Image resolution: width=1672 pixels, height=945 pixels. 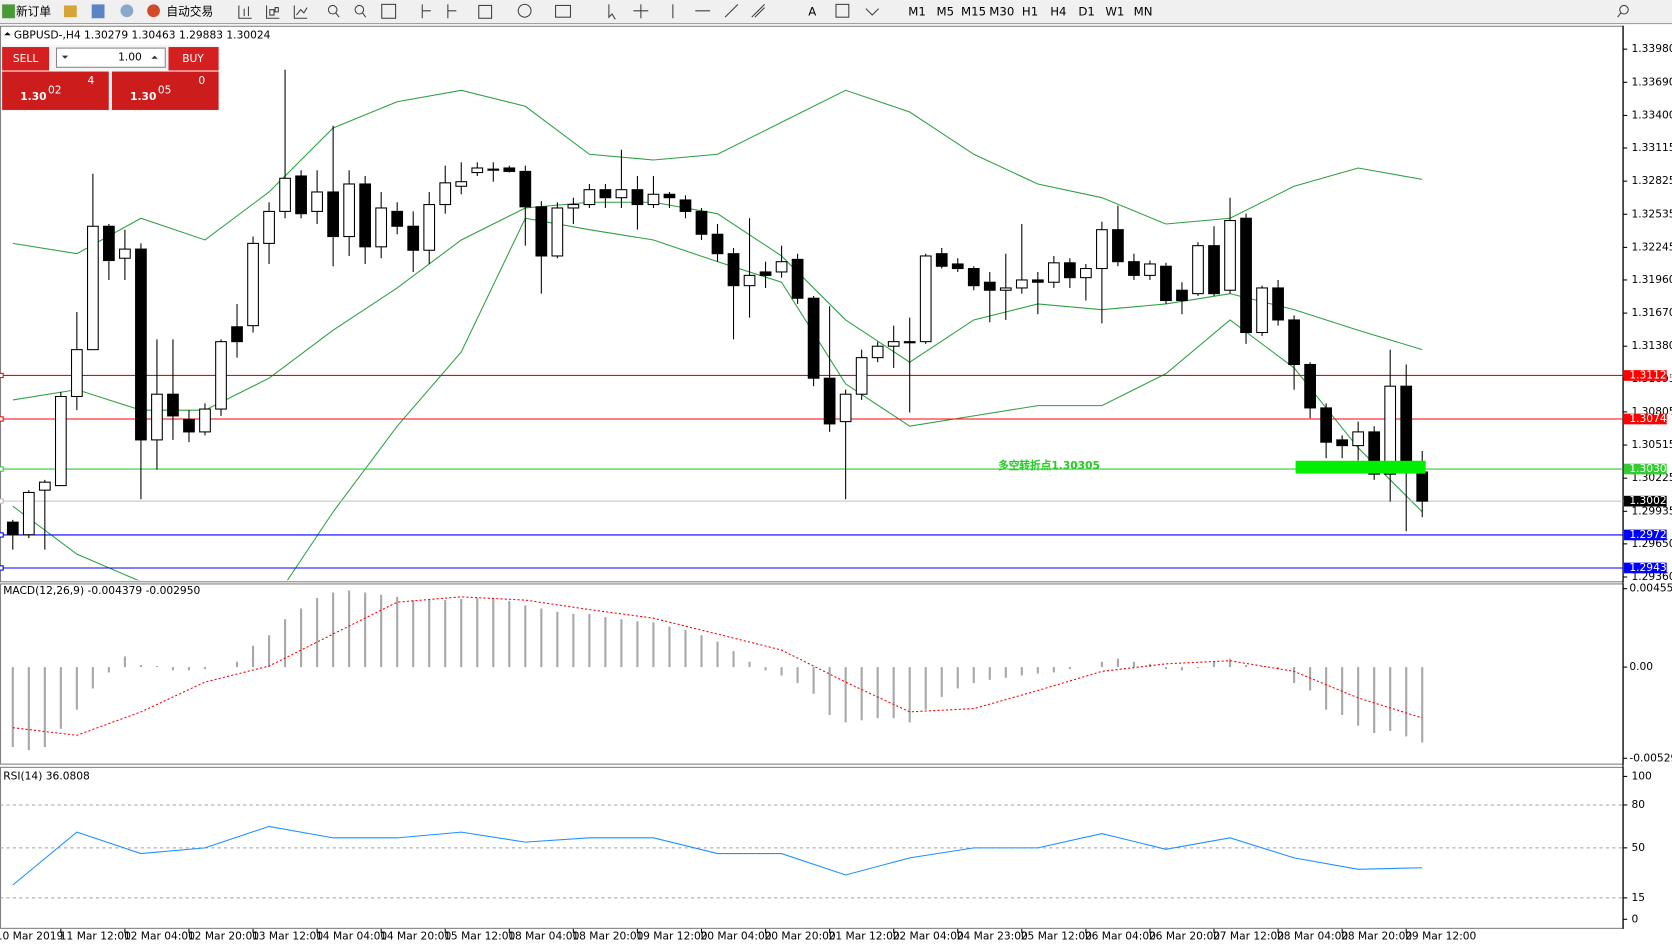 I want to click on x-tick-label: 15 Mar 12:00, so click(x=479, y=935).